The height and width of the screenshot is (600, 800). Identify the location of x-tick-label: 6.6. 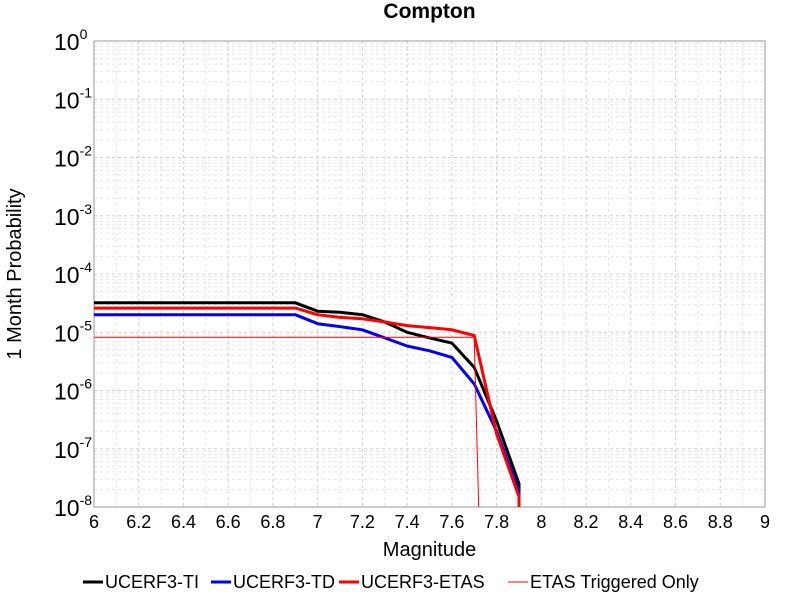
(228, 522).